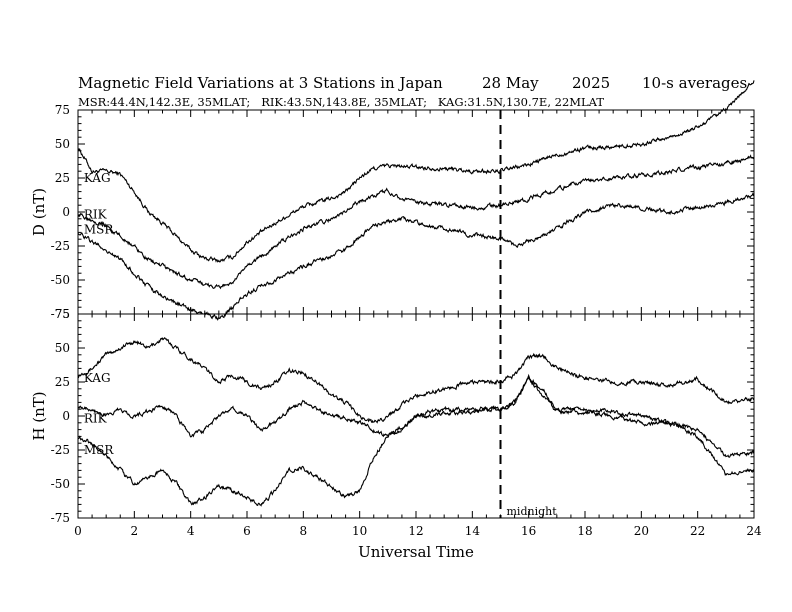 The height and width of the screenshot is (612, 792). What do you see at coordinates (416, 552) in the screenshot?
I see `x-axis-label: Universal Time` at bounding box center [416, 552].